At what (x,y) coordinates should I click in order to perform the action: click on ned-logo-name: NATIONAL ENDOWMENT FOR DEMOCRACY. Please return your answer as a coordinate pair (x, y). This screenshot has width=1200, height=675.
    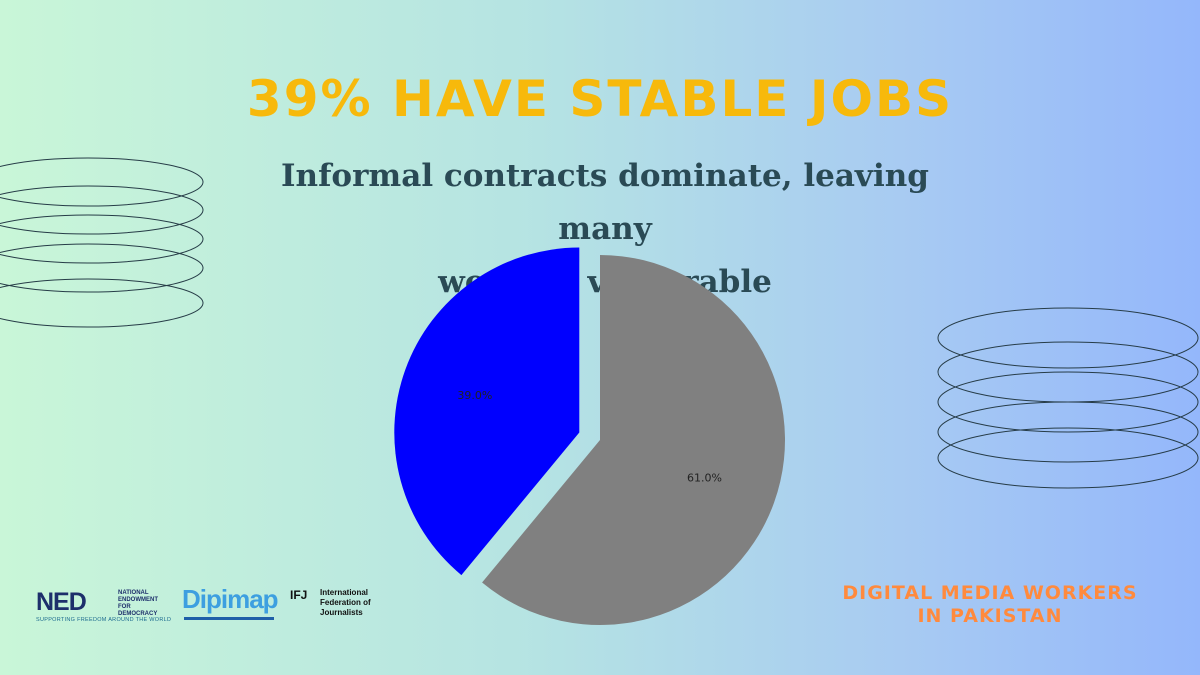
    Looking at the image, I should click on (138, 604).